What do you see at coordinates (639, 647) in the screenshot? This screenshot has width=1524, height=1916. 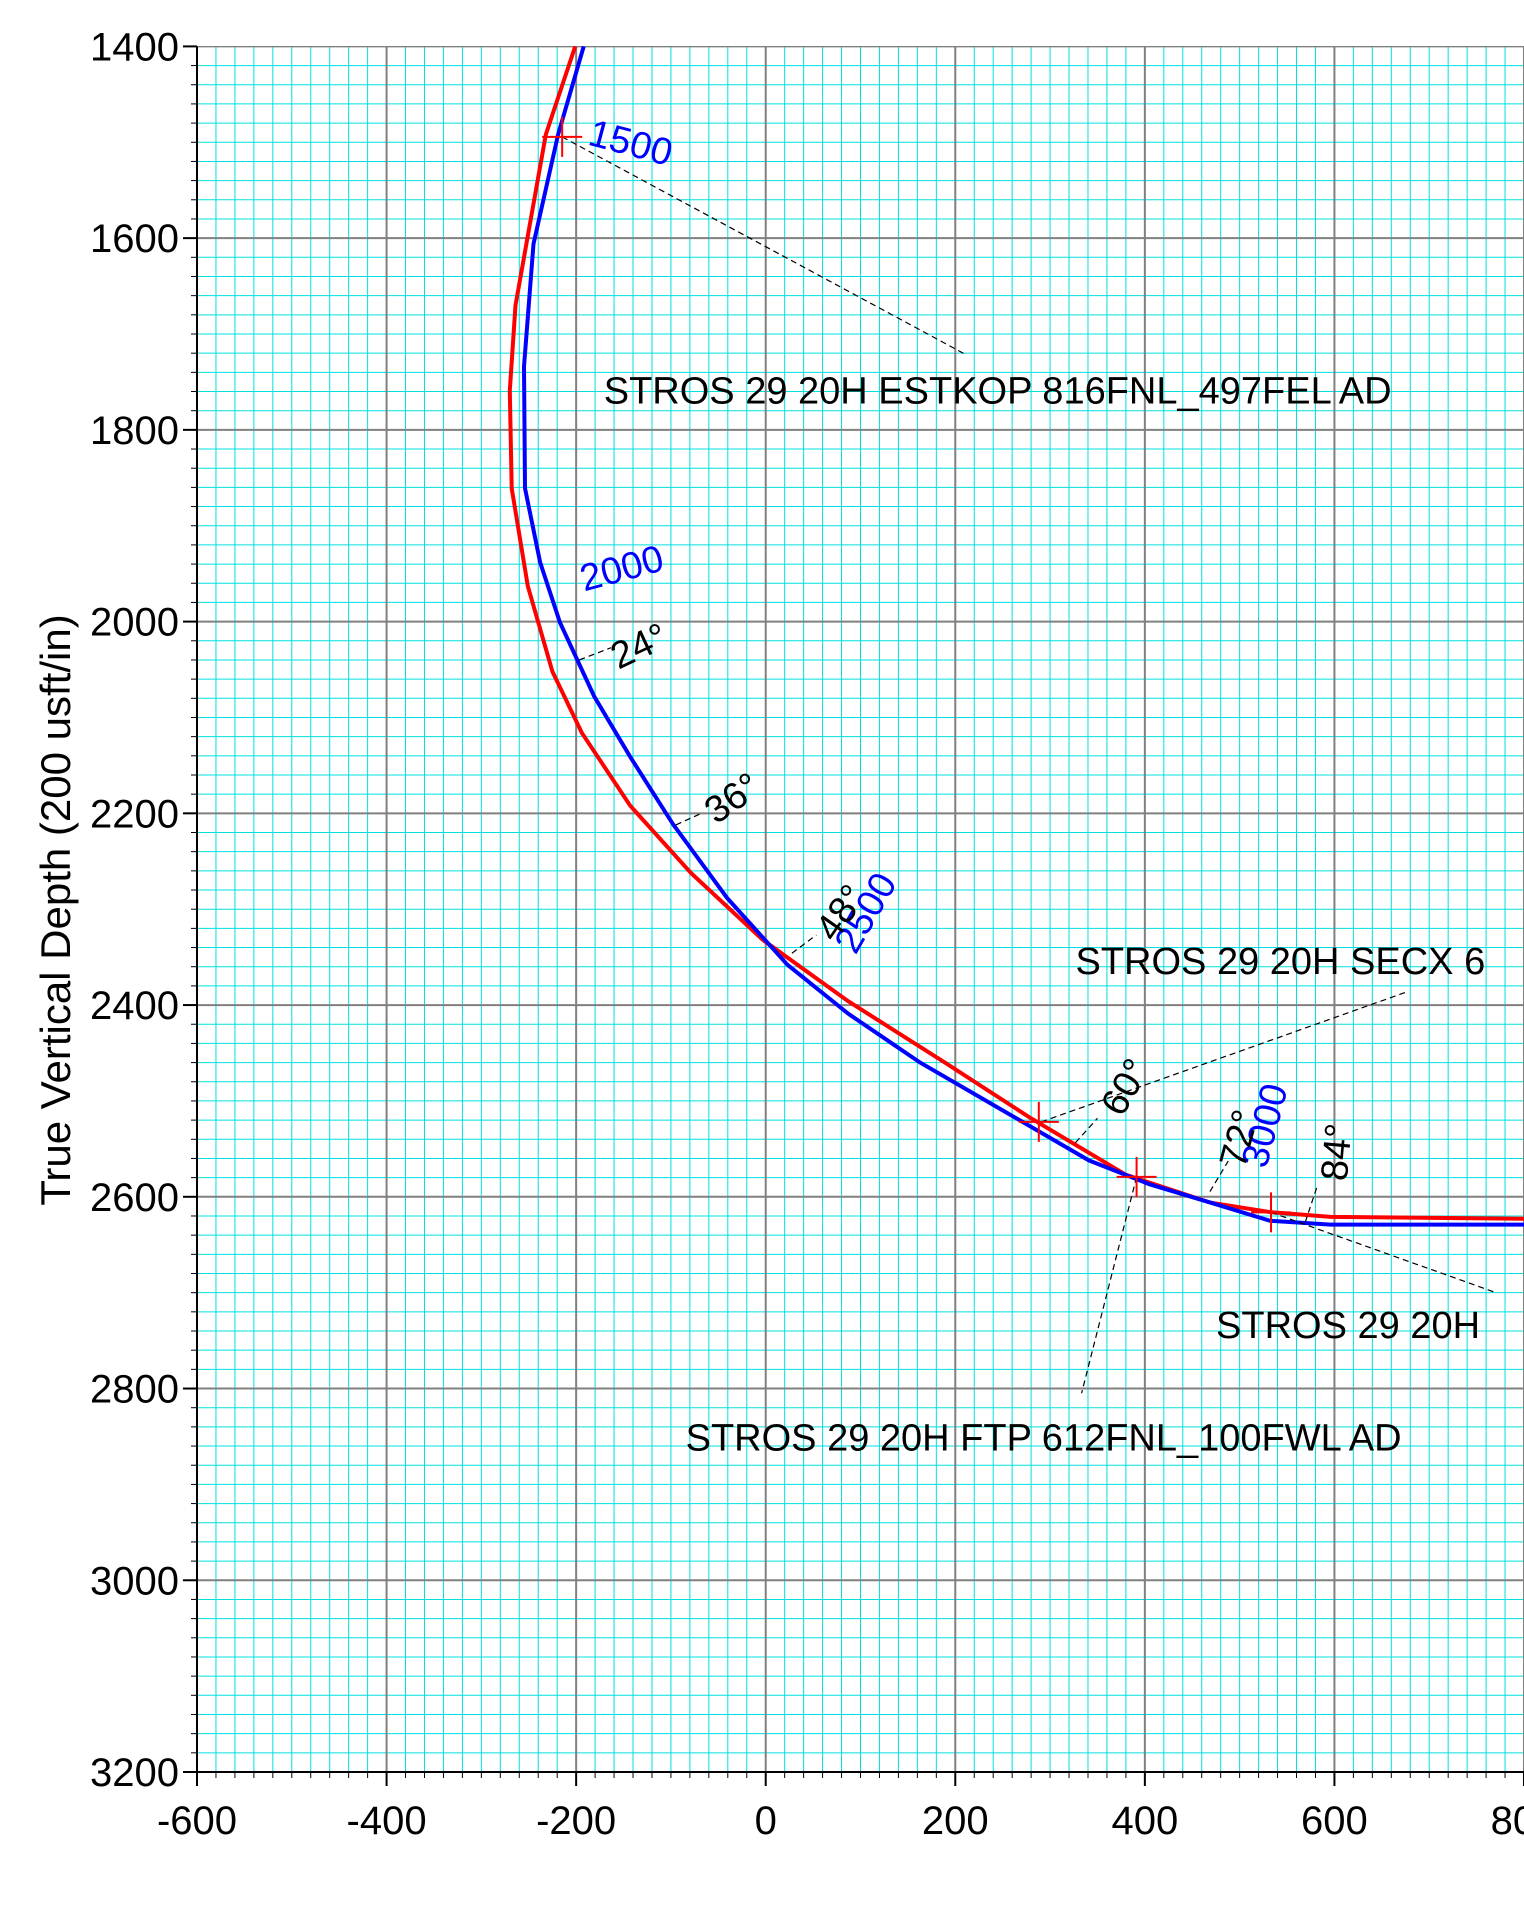 I see `inclination-label: 24°` at bounding box center [639, 647].